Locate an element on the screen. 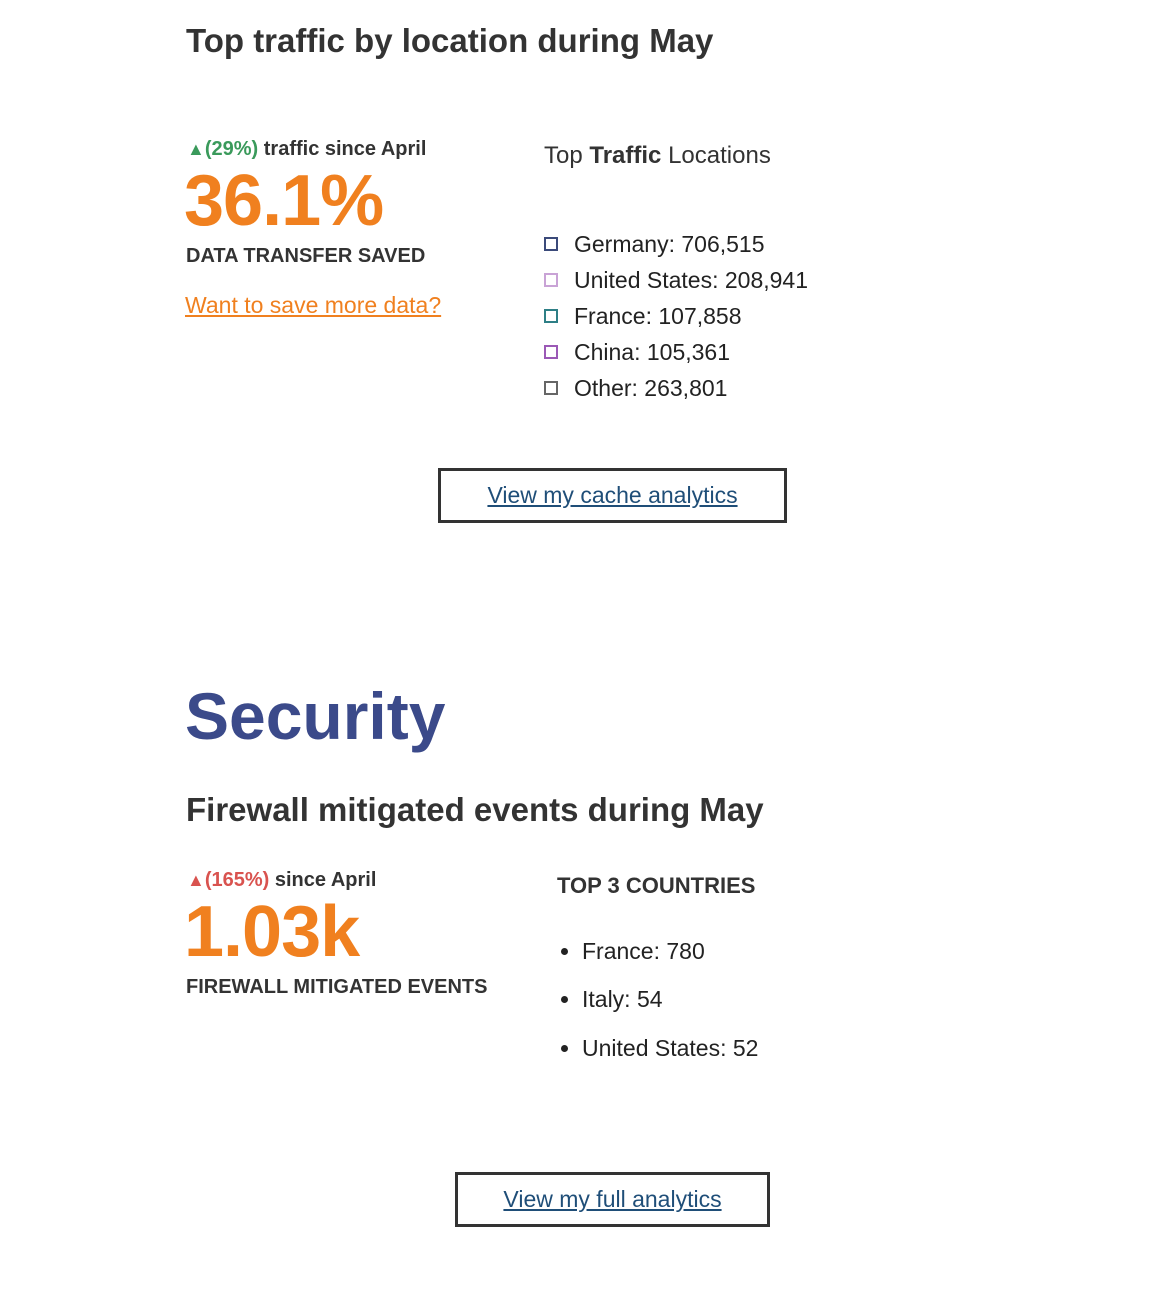  traffic-heading: Top traffic by location during May is located at coordinates (450, 40).